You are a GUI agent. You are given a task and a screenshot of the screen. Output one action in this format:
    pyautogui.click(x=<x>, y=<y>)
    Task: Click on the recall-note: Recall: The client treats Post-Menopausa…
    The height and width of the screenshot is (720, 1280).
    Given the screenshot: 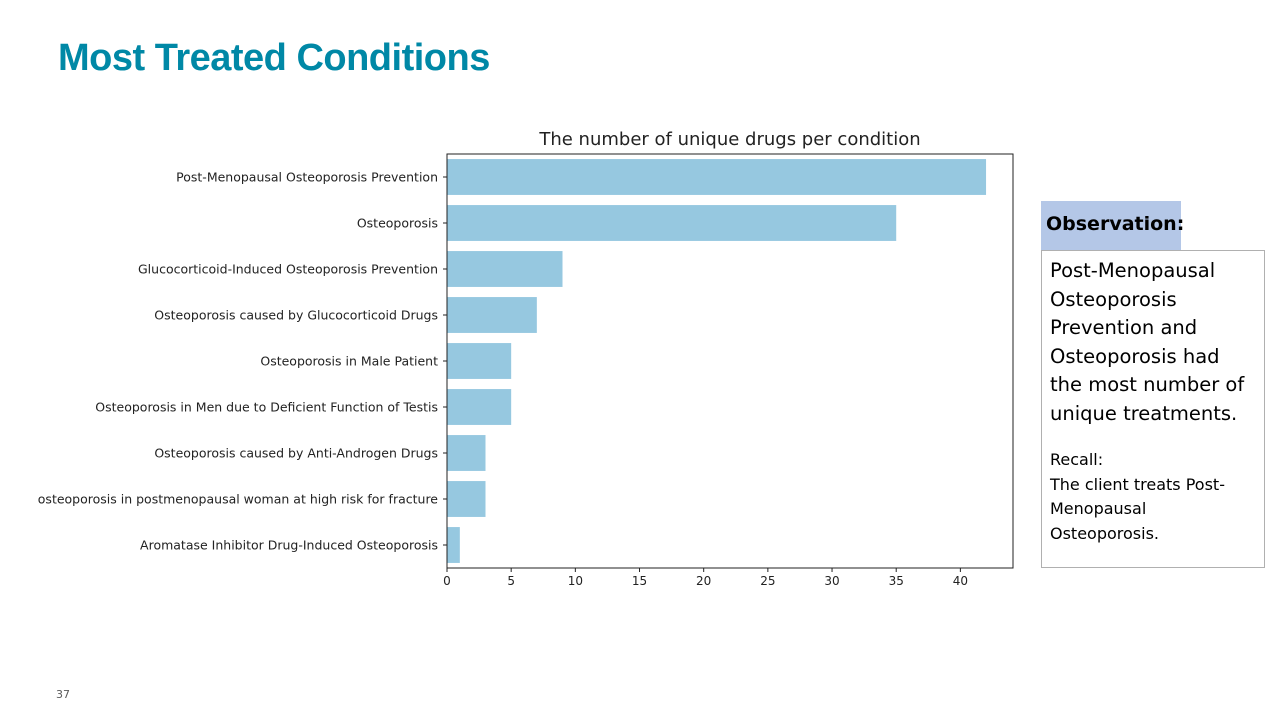 What is the action you would take?
    pyautogui.click(x=1153, y=497)
    